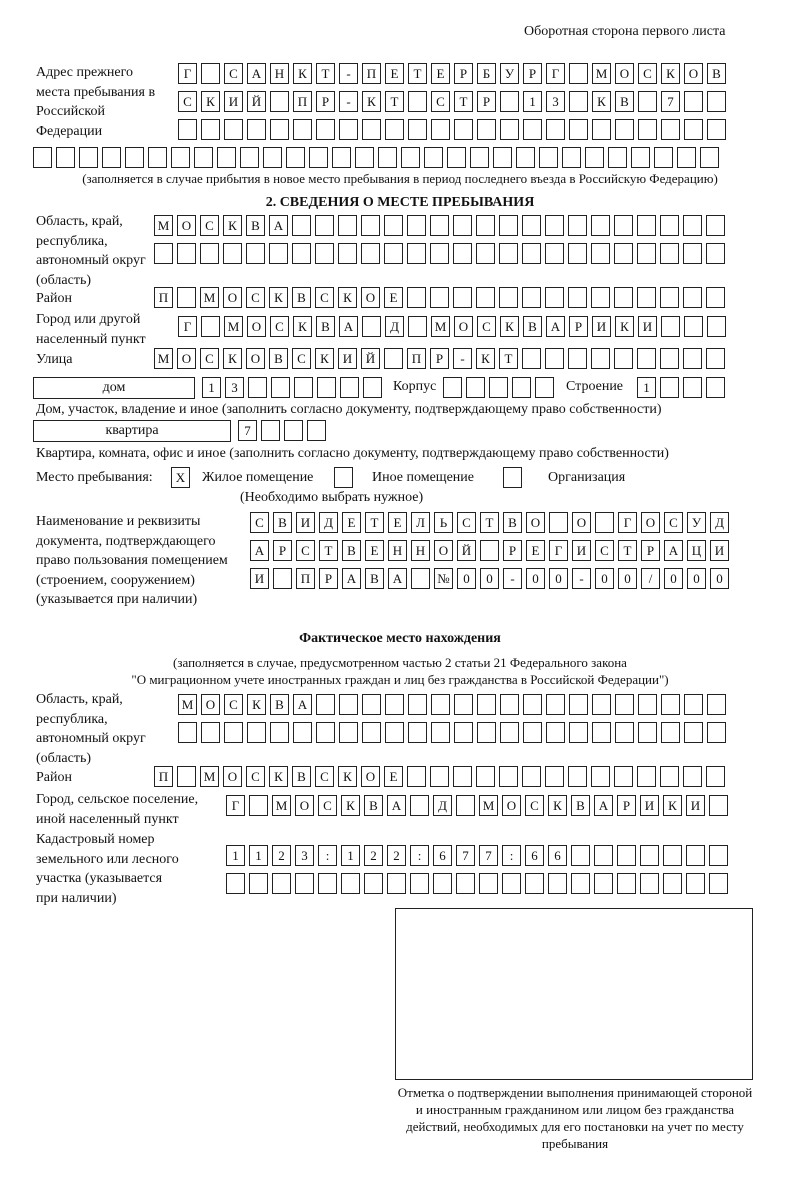 Image resolution: width=800 pixels, height=1180 pixels. Describe the element at coordinates (419, 855) in the screenshot. I see `char-cell: :` at that location.